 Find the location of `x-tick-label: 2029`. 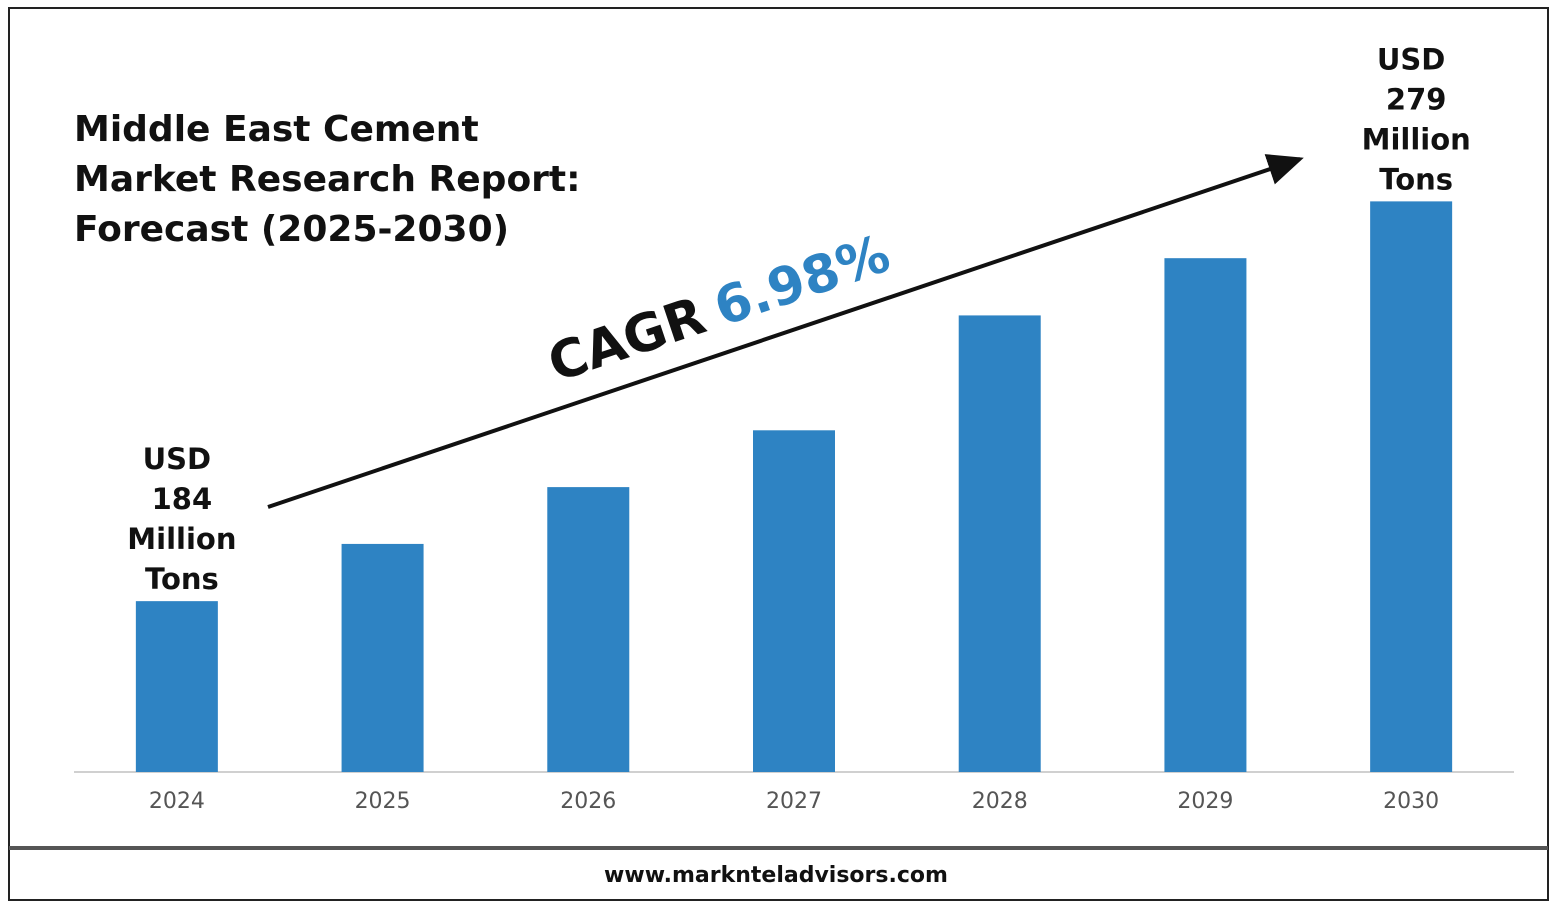

x-tick-label: 2029 is located at coordinates (1205, 801).